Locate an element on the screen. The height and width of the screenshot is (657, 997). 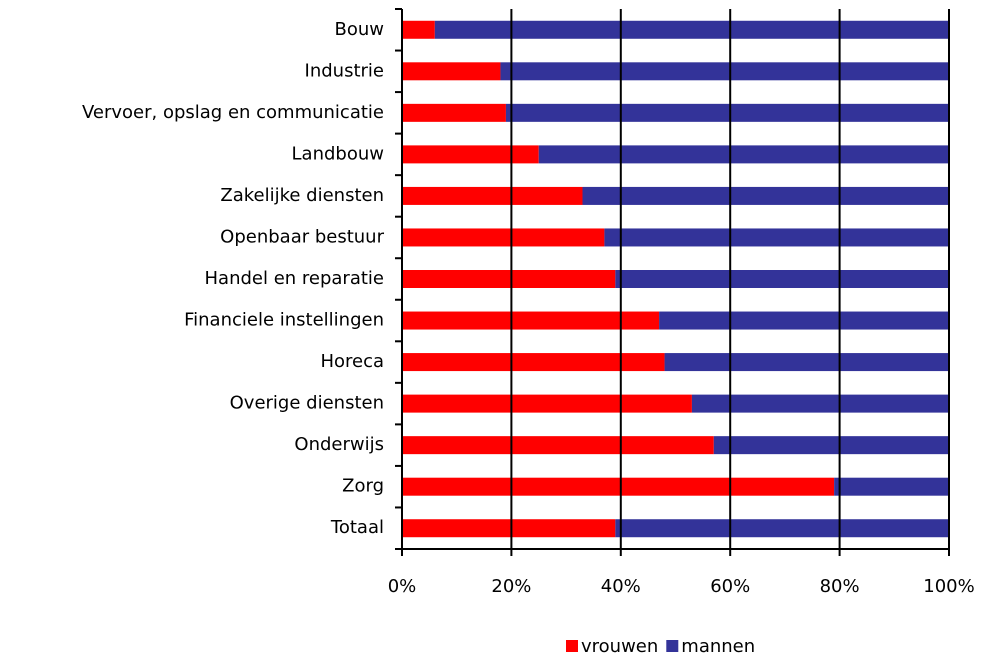
y-tick-label: Zakelijke diensten is located at coordinates (302, 195).